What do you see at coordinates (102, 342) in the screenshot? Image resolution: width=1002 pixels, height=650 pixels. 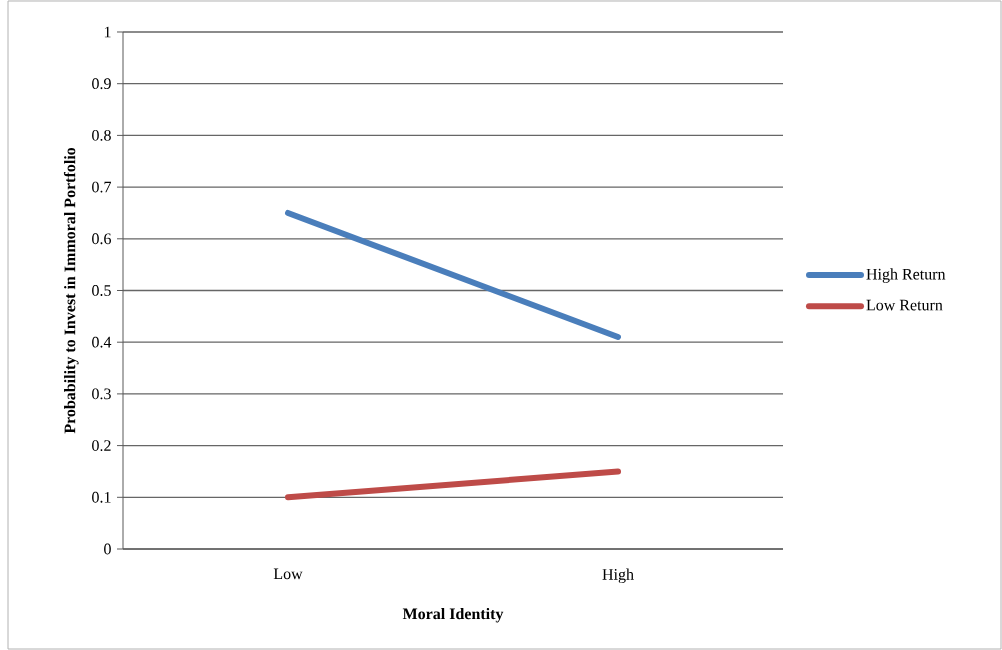 I see `y-tick-label: 0.4` at bounding box center [102, 342].